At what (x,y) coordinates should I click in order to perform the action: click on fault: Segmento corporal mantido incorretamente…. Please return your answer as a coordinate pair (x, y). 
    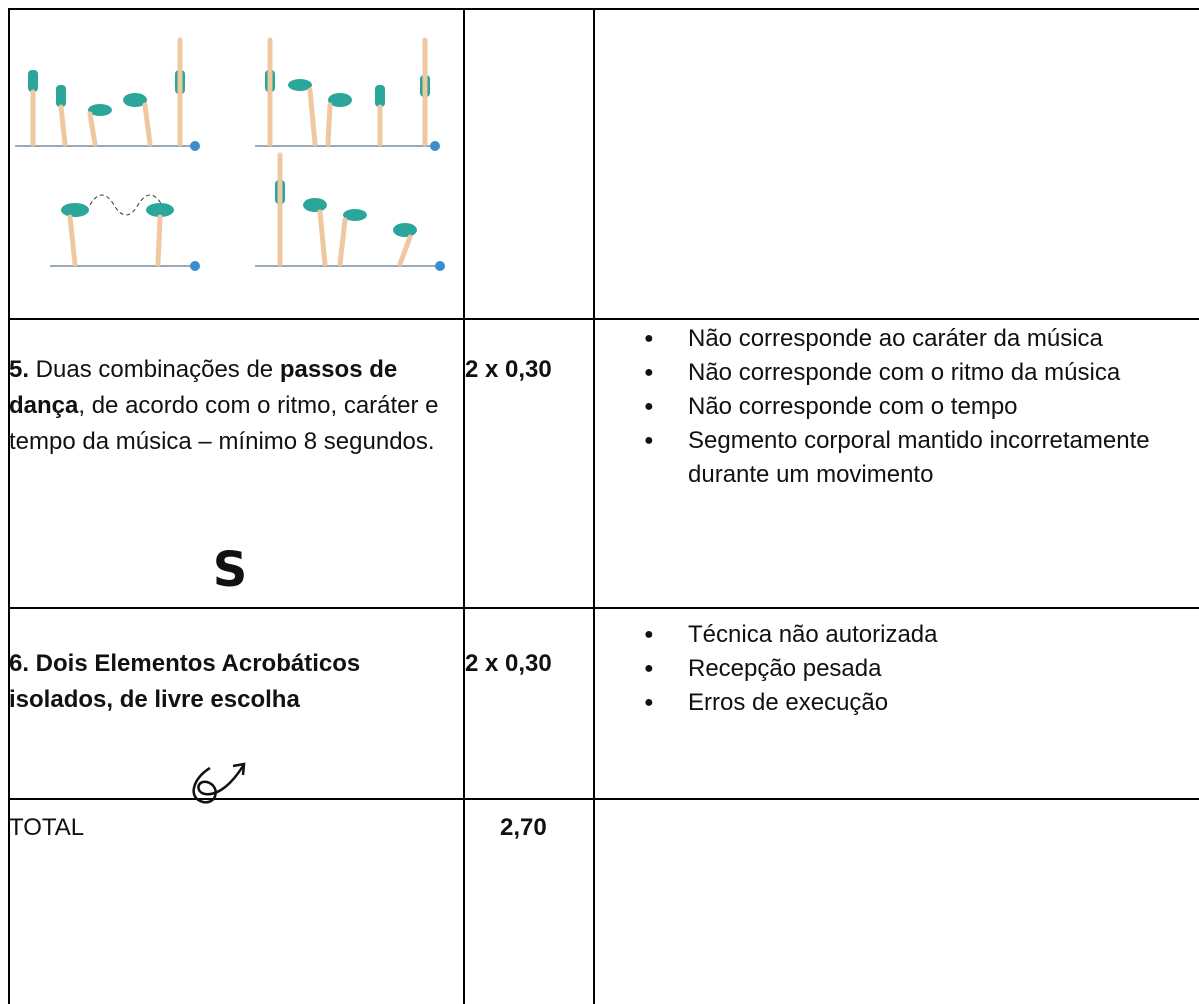
    Looking at the image, I should click on (914, 458).